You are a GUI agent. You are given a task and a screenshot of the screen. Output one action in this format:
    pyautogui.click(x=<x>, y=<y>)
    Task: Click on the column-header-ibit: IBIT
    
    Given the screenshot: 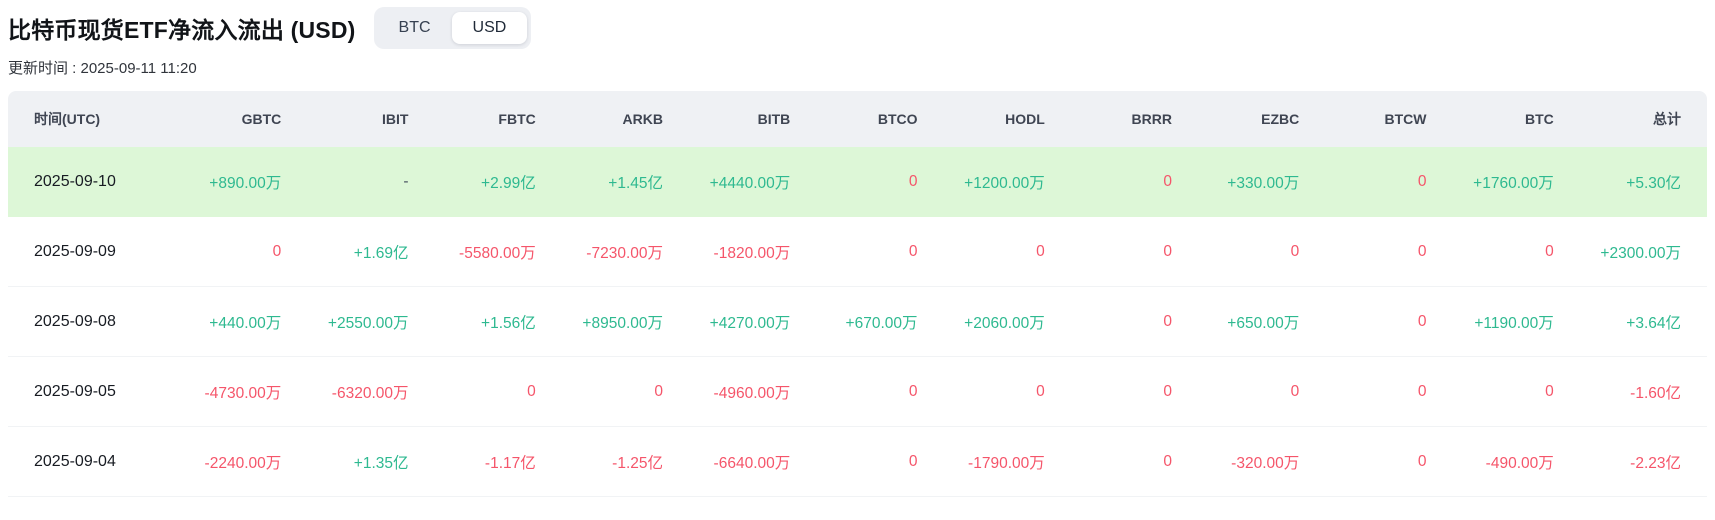 What is the action you would take?
    pyautogui.click(x=371, y=119)
    